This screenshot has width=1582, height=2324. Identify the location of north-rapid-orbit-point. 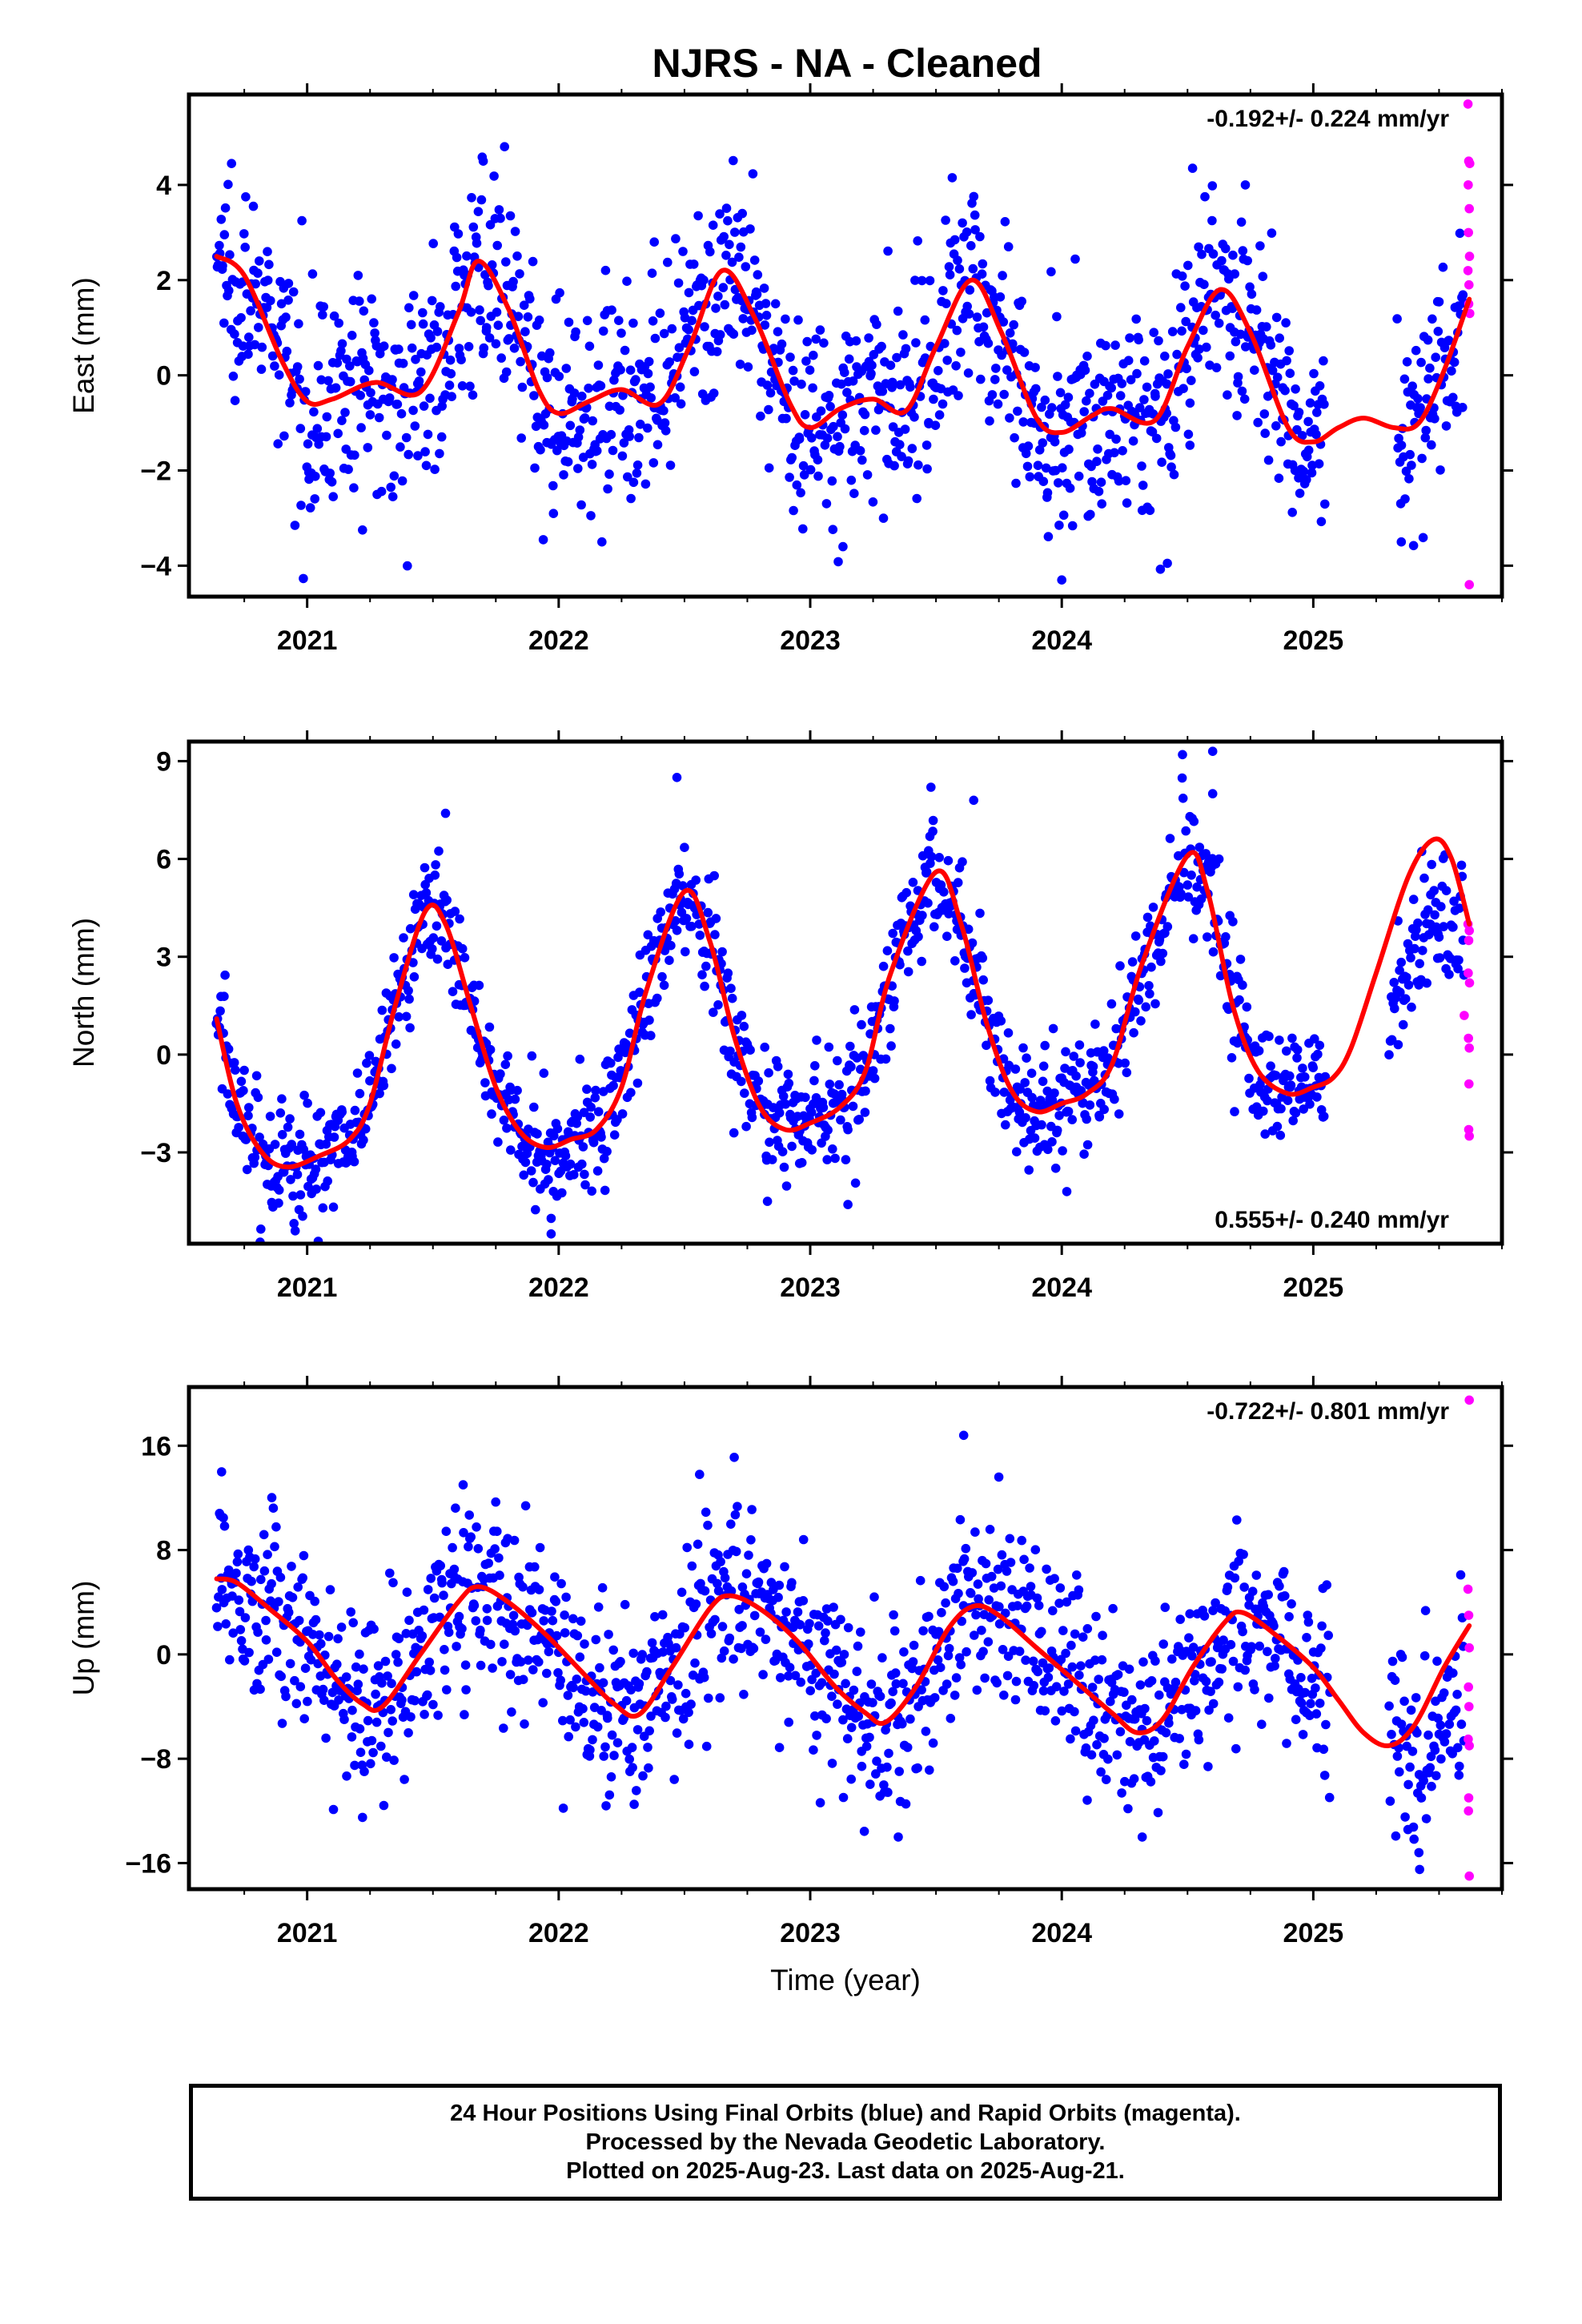
(1469, 940).